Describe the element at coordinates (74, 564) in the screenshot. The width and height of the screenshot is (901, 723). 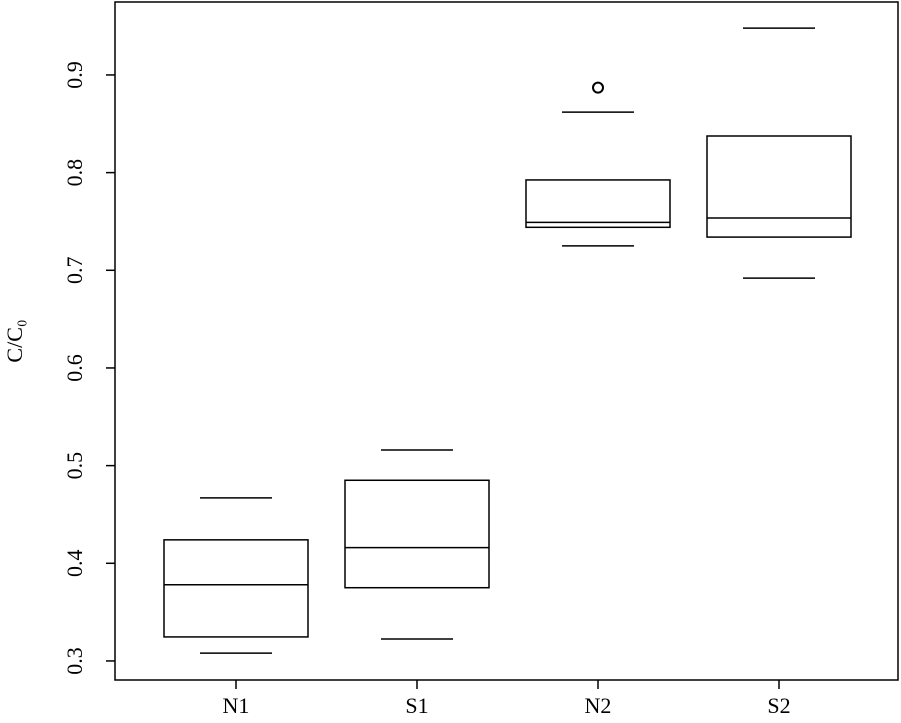
I see `y-tick-label: 0.4` at that location.